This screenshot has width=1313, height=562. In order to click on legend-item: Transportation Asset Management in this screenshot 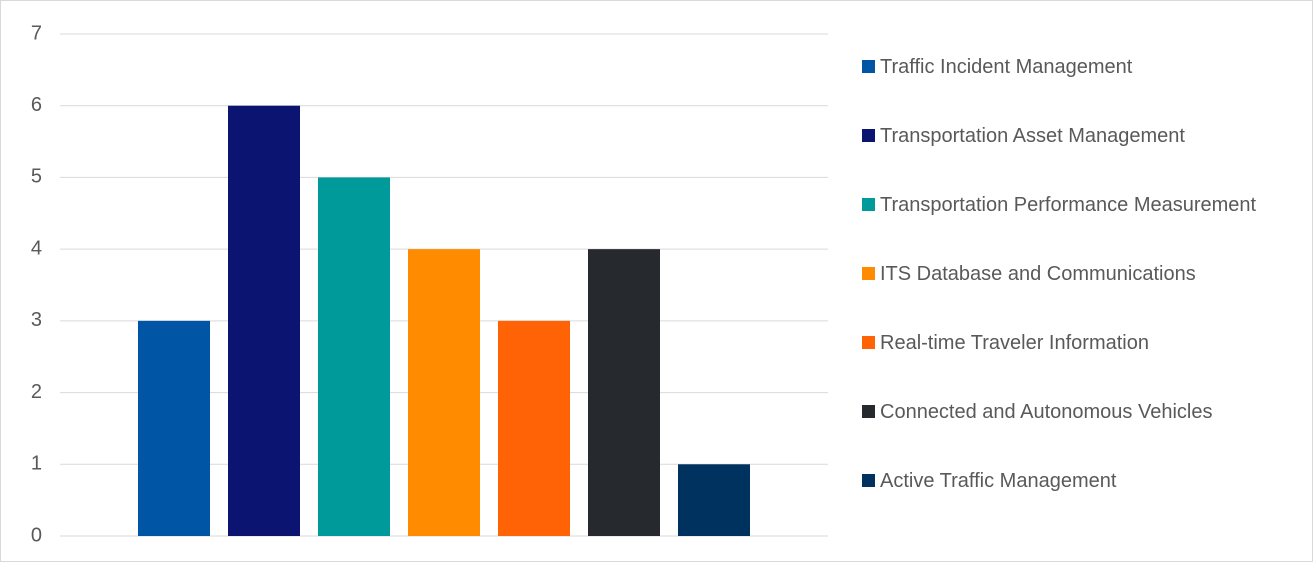, I will do `click(1081, 136)`.